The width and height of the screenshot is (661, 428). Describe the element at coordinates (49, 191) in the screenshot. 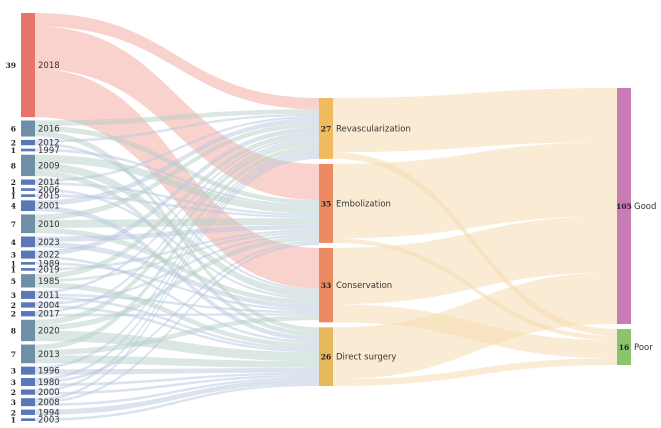

I see `node-label-2006: 2006` at that location.